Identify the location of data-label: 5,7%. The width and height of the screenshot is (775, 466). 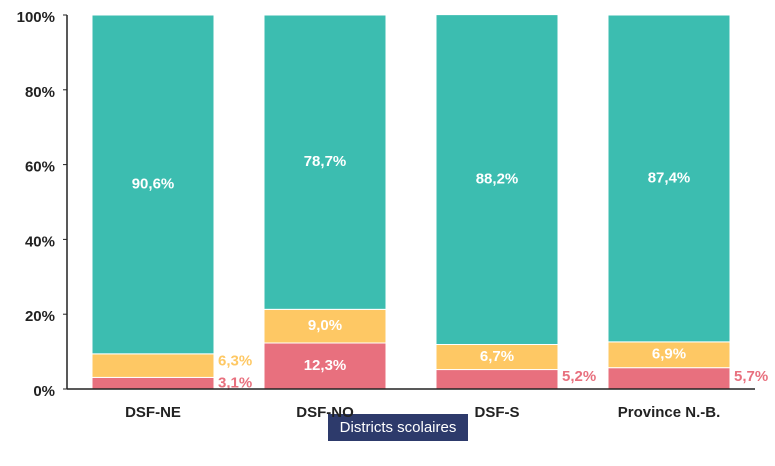
(751, 376).